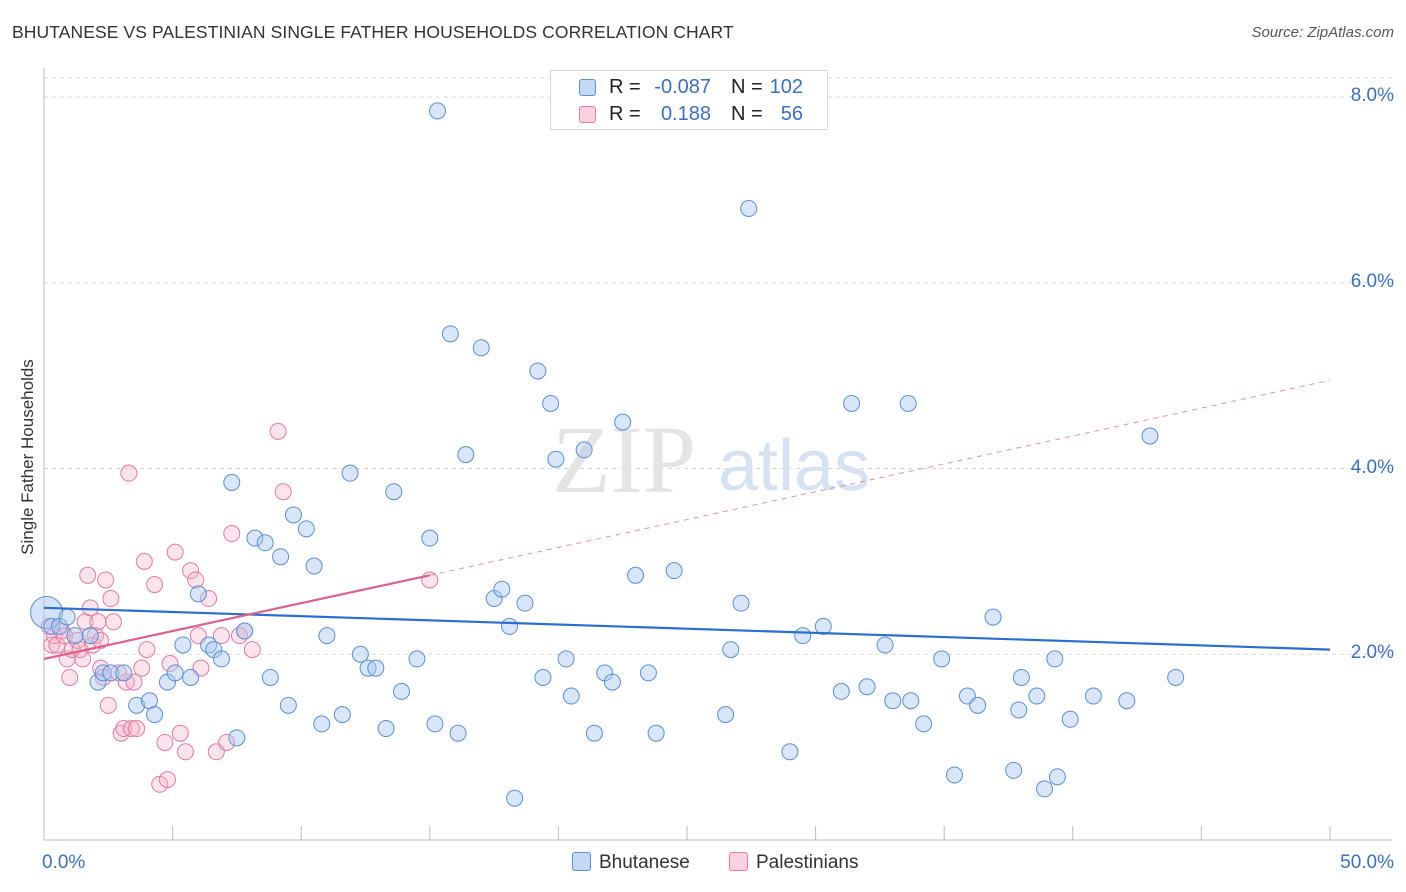 The height and width of the screenshot is (892, 1406). What do you see at coordinates (1367, 862) in the screenshot?
I see `x-tick-label-max: 50.0%` at bounding box center [1367, 862].